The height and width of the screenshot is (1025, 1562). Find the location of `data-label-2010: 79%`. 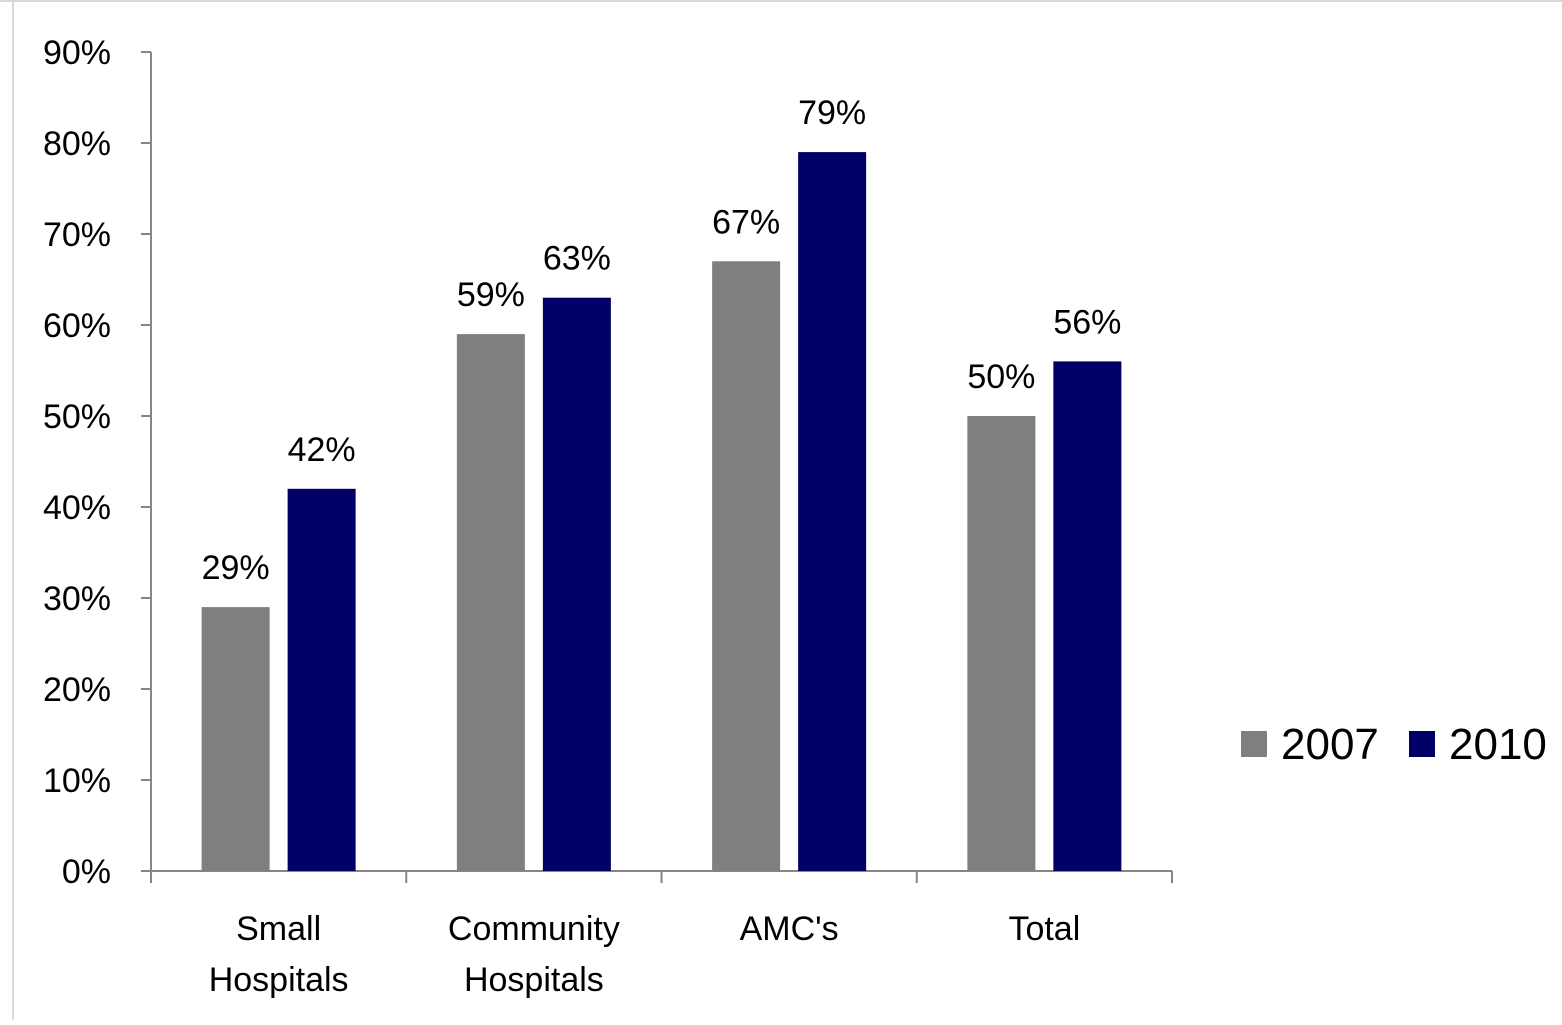

data-label-2010: 79% is located at coordinates (832, 113).